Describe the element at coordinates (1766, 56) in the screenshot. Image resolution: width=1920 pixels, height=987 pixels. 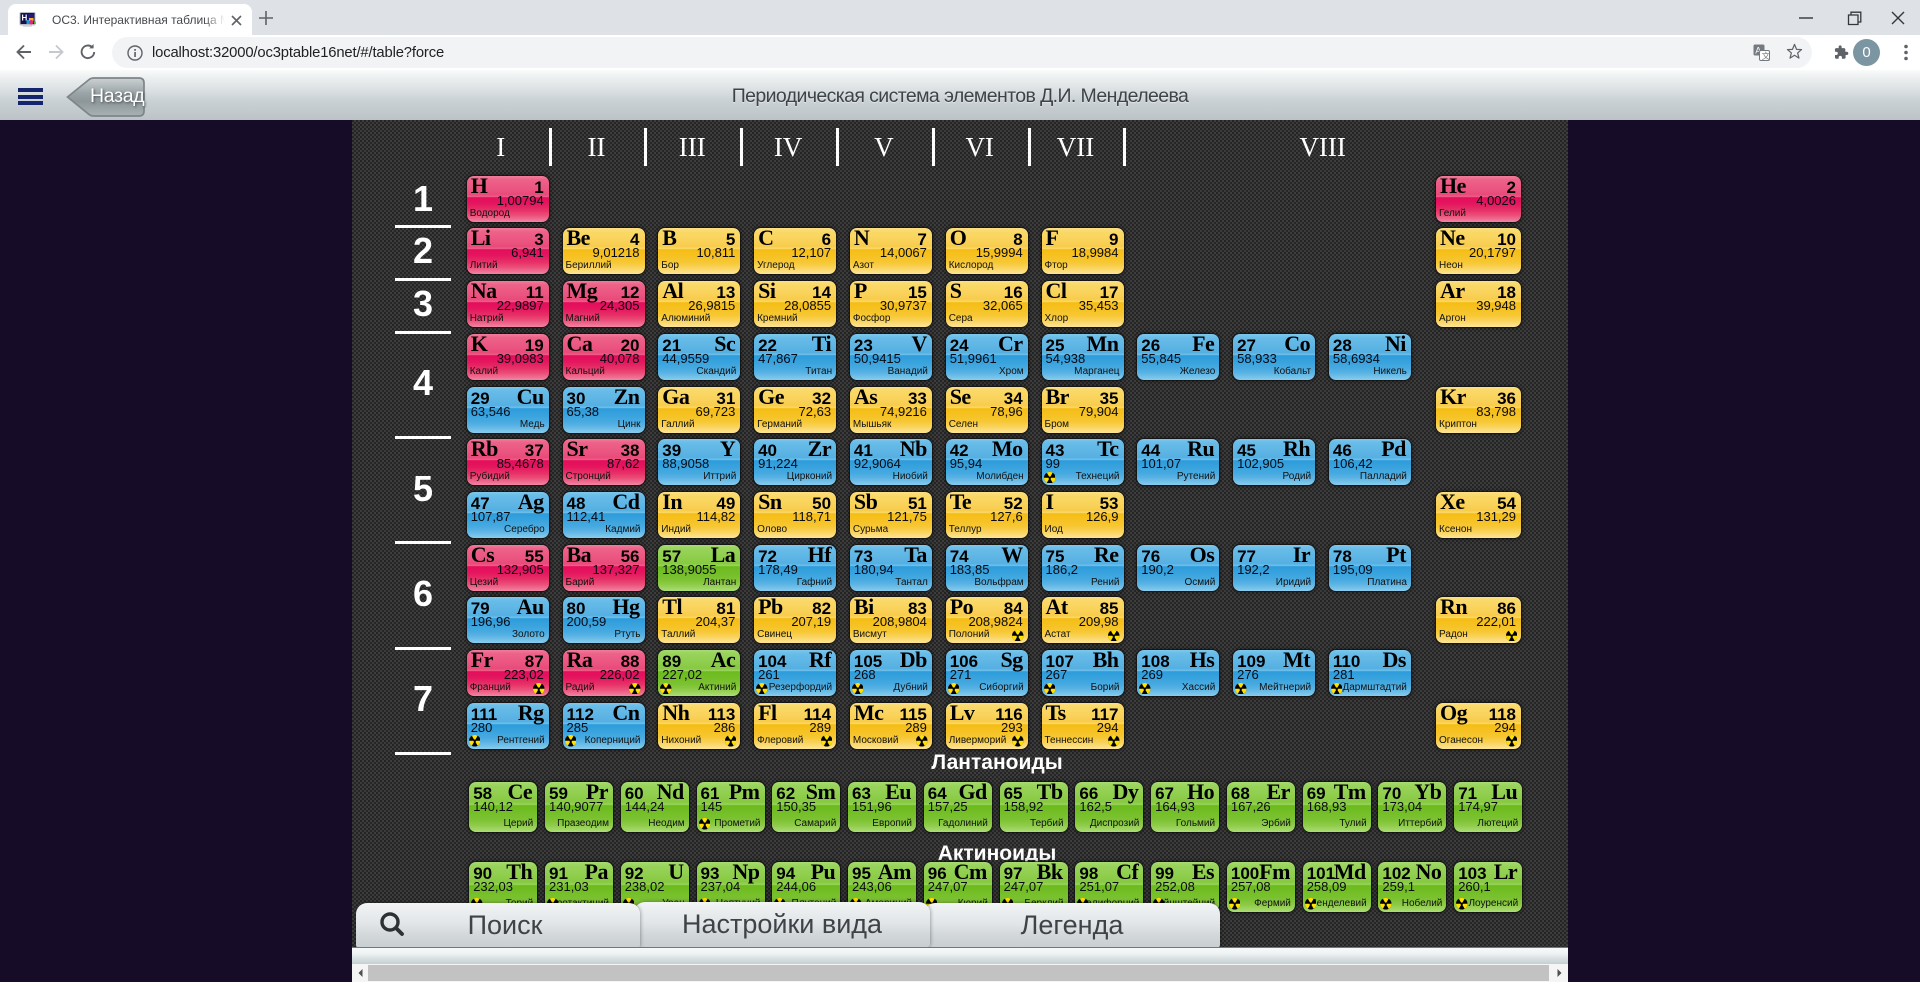
I see `svg-text: 文` at that location.